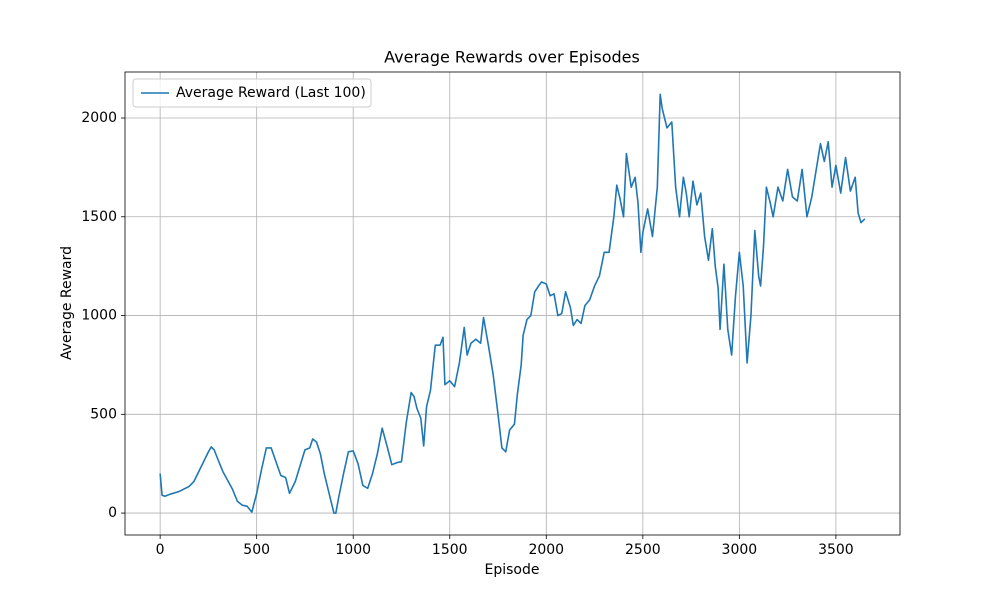  I want to click on x-tick-label: 2500, so click(643, 550).